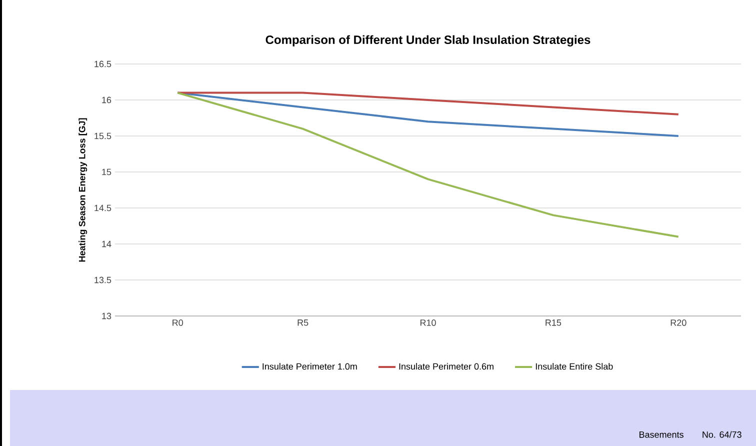  Describe the element at coordinates (178, 323) in the screenshot. I see `x-tick-label: R0` at that location.